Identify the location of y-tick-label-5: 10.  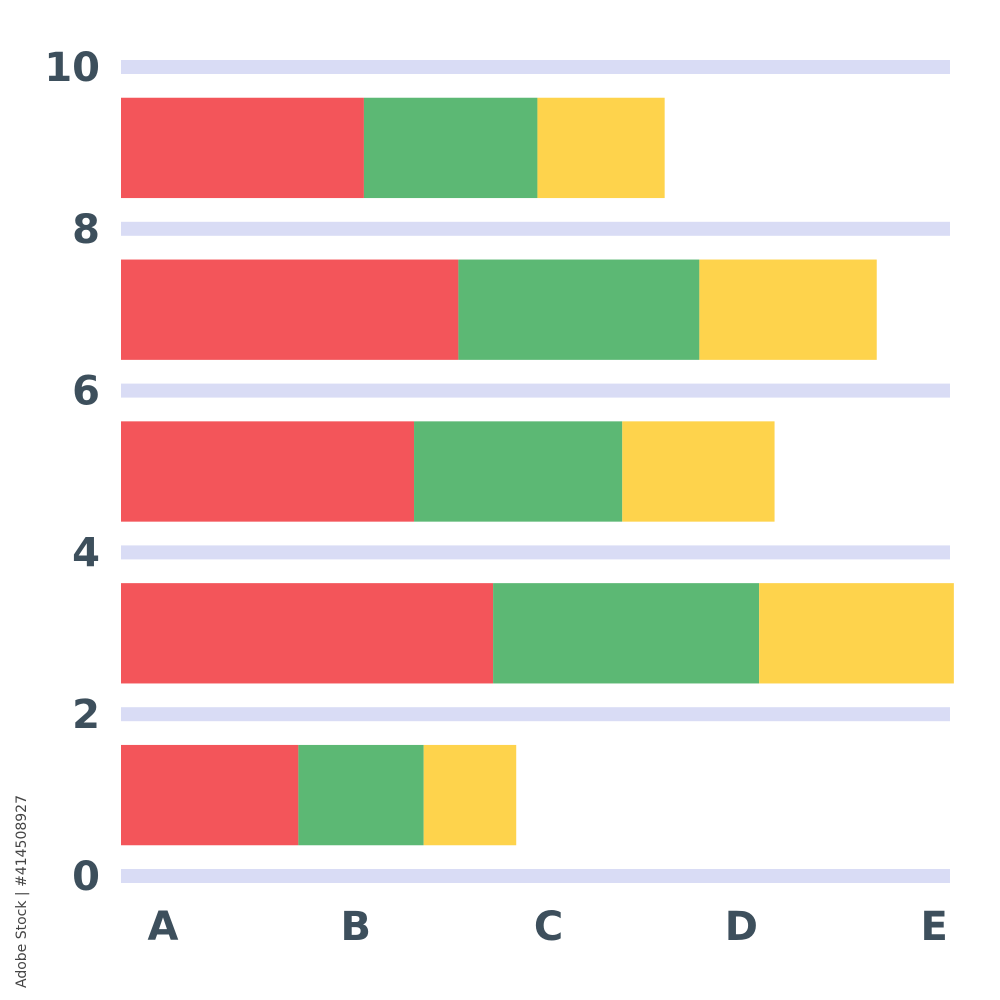
(72, 68).